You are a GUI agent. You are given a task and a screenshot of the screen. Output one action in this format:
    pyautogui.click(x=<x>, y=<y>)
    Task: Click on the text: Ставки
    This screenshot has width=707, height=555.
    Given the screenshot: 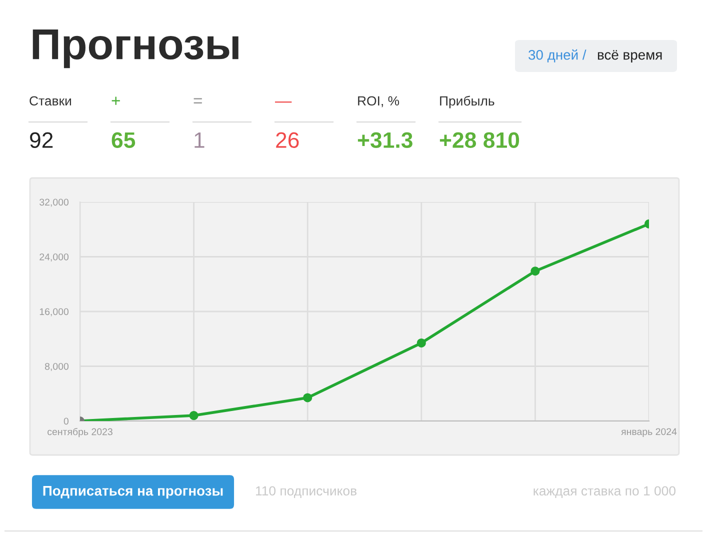 What is the action you would take?
    pyautogui.click(x=50, y=101)
    